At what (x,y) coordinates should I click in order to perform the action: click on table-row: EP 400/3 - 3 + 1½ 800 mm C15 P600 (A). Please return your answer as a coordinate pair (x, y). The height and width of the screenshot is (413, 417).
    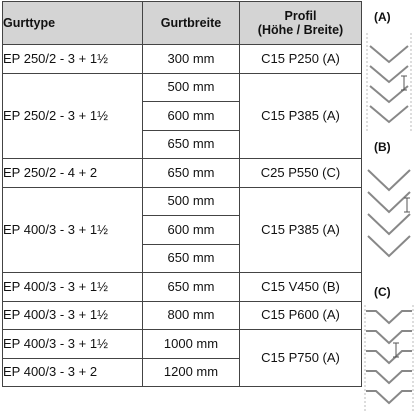
    Looking at the image, I should click on (182, 315).